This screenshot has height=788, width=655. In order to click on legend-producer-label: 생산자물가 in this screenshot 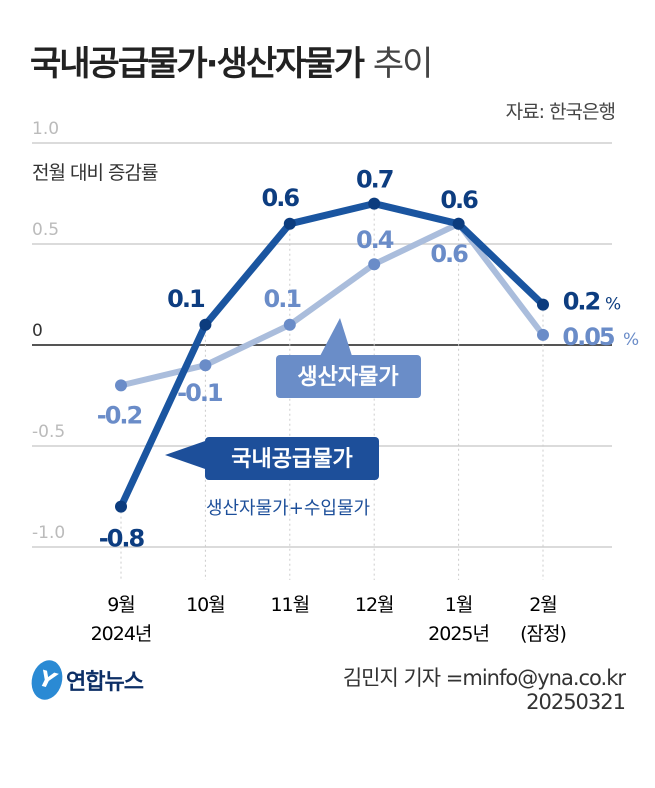, I will do `click(347, 377)`.